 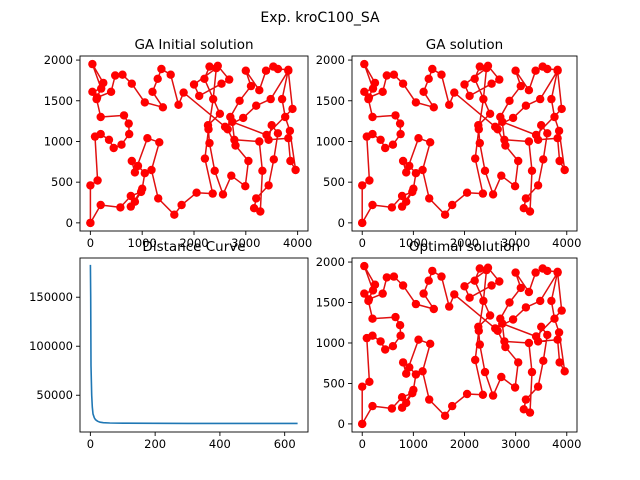 What do you see at coordinates (566, 243) in the screenshot?
I see `x-tick-label: 4000` at bounding box center [566, 243].